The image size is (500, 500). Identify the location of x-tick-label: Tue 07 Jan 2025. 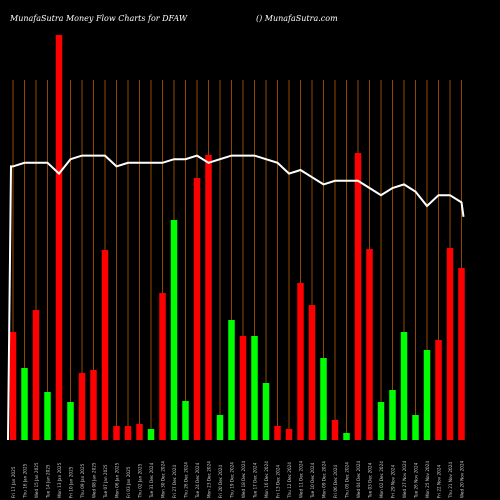
(105, 481).